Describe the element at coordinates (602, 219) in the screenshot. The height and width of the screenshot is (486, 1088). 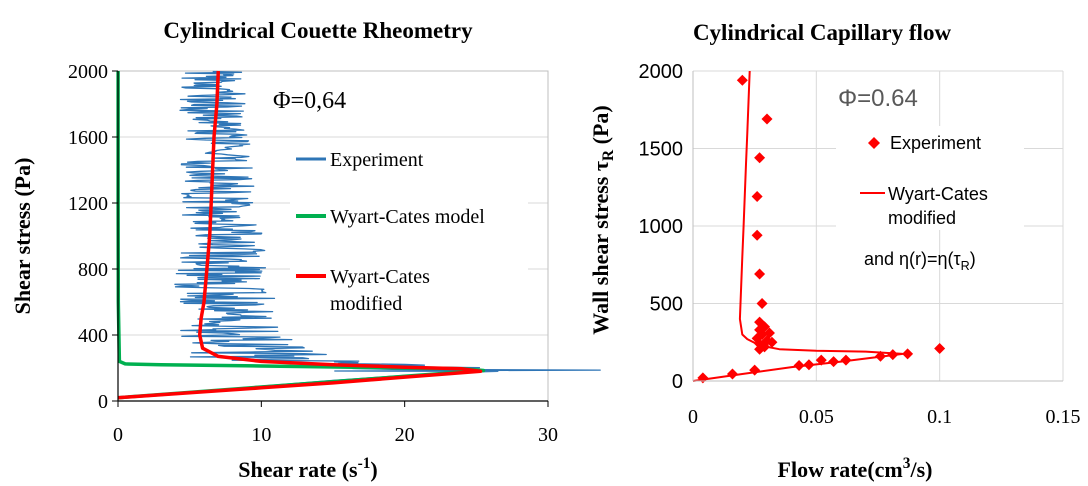
I see `capillary-y-axis-title: Wall shear stress τR (Pa)` at that location.